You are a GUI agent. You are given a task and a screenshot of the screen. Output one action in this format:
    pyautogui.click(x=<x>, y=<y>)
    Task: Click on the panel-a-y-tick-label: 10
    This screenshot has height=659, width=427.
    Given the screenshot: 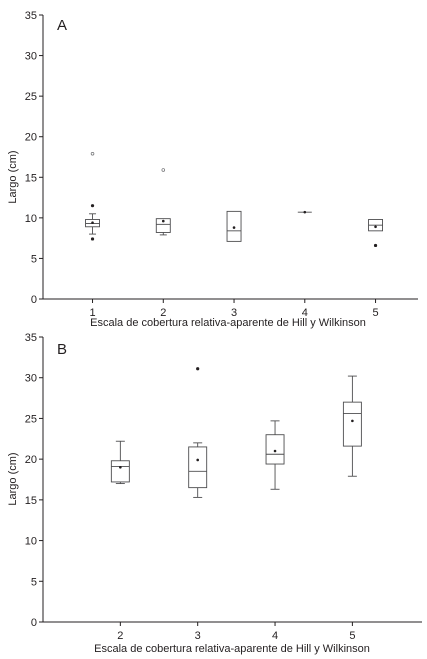 What is the action you would take?
    pyautogui.click(x=31, y=219)
    